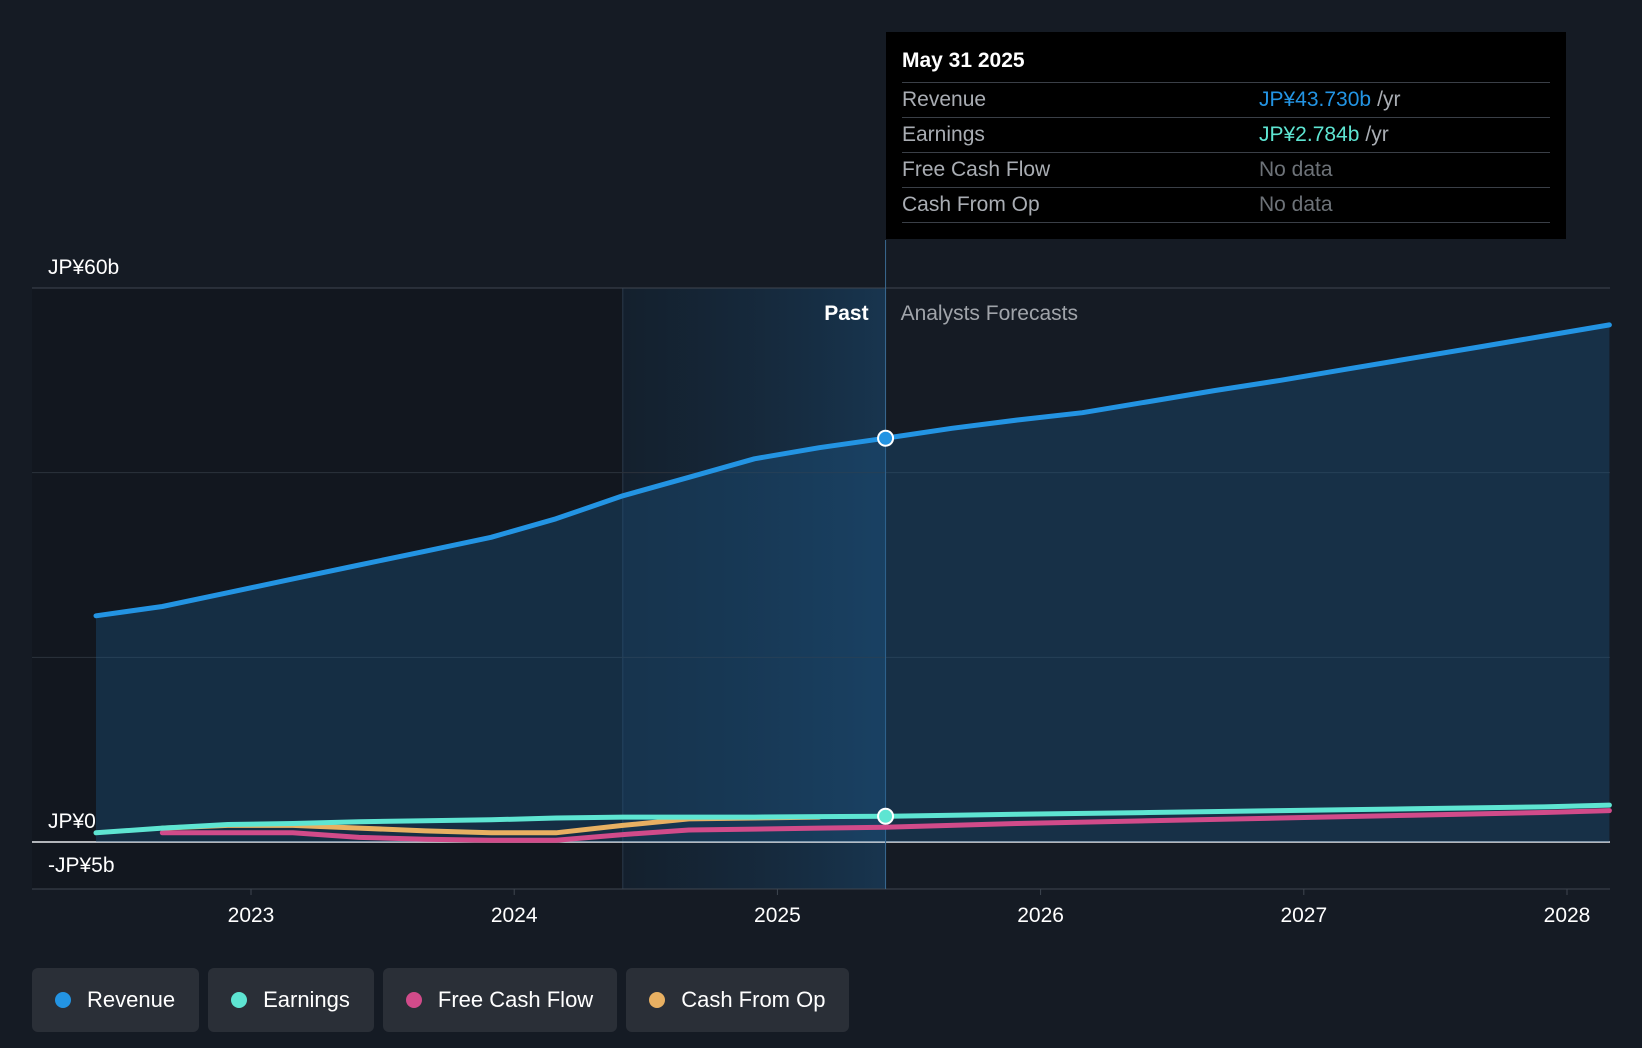 Image resolution: width=1642 pixels, height=1048 pixels. I want to click on x-tick-label: 2025, so click(777, 915).